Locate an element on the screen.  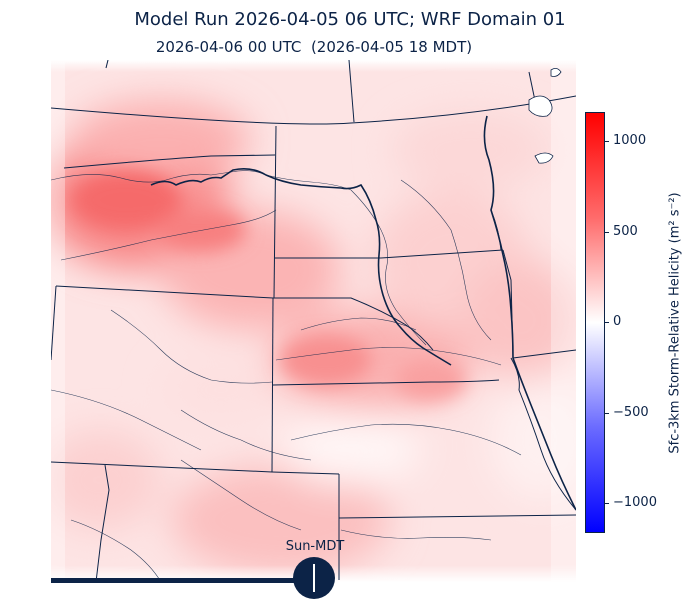
colorbar-title: Sfc-3km Storm-Relative Helicity (m² s⁻²) is located at coordinates (675, 323).